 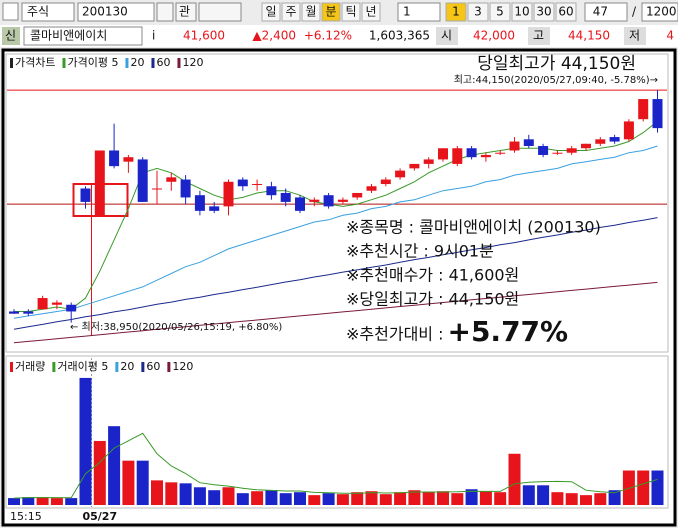 I want to click on nav-buttons, so click(x=220, y=12).